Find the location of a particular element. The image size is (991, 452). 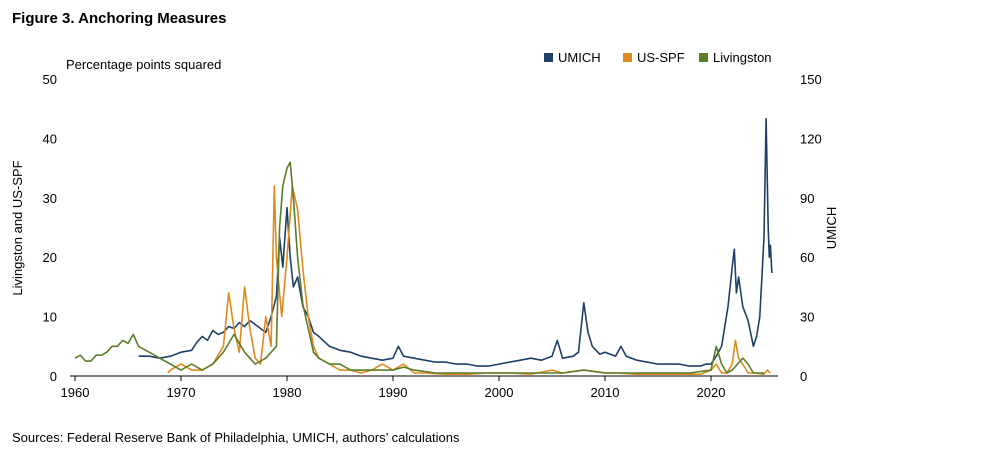

legend: UMICH US-SPF Livingston is located at coordinates (658, 57).